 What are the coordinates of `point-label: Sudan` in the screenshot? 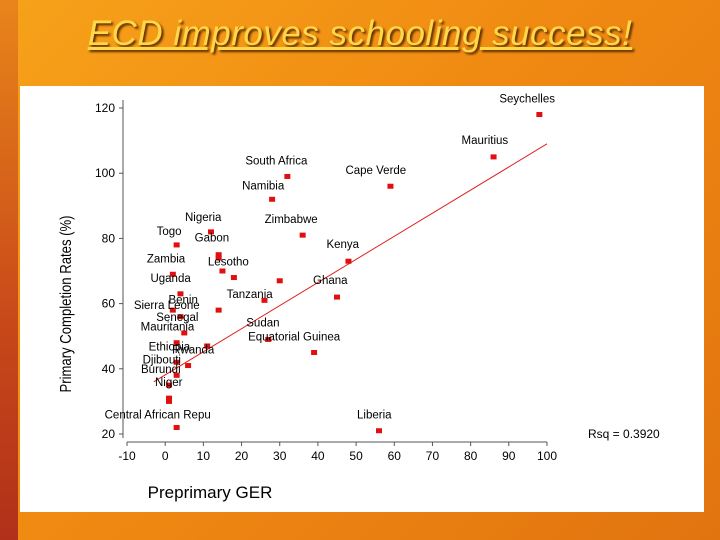 It's located at (262, 323).